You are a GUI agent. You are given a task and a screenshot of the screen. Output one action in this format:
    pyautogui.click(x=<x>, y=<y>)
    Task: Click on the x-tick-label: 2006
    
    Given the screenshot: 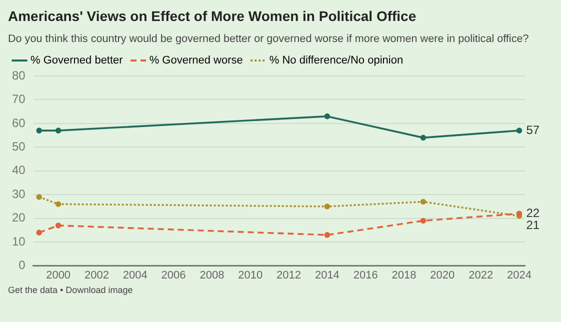 What is the action you would take?
    pyautogui.click(x=173, y=275)
    